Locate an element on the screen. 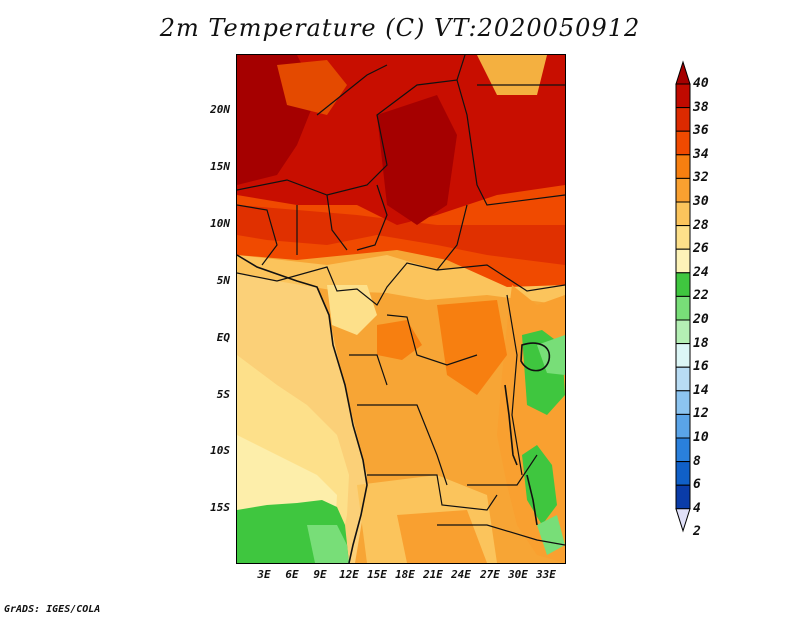 This screenshot has height=618, width=800. lon-label: 30E is located at coordinates (518, 574).